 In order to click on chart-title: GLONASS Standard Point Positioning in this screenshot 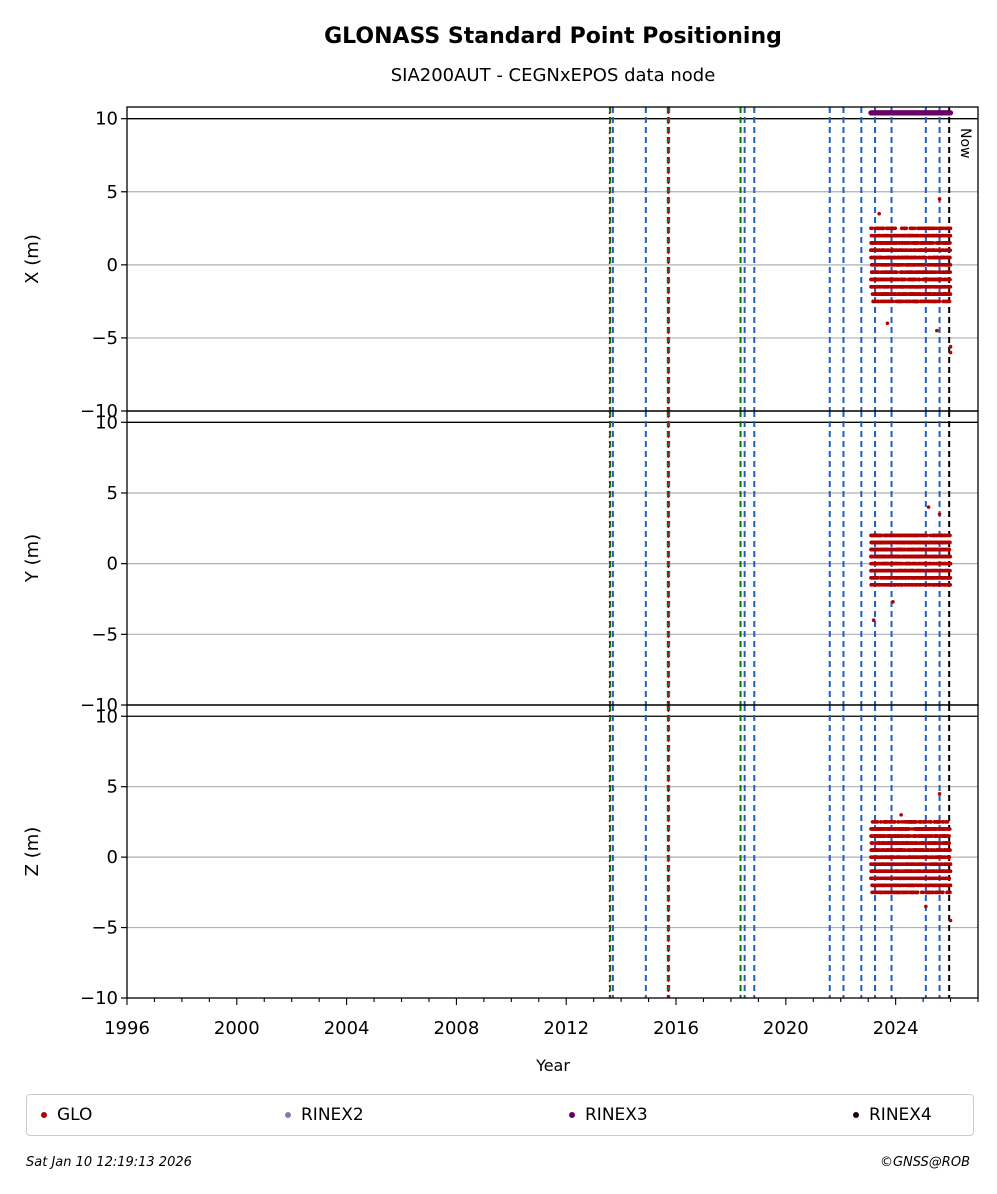, I will do `click(553, 36)`.